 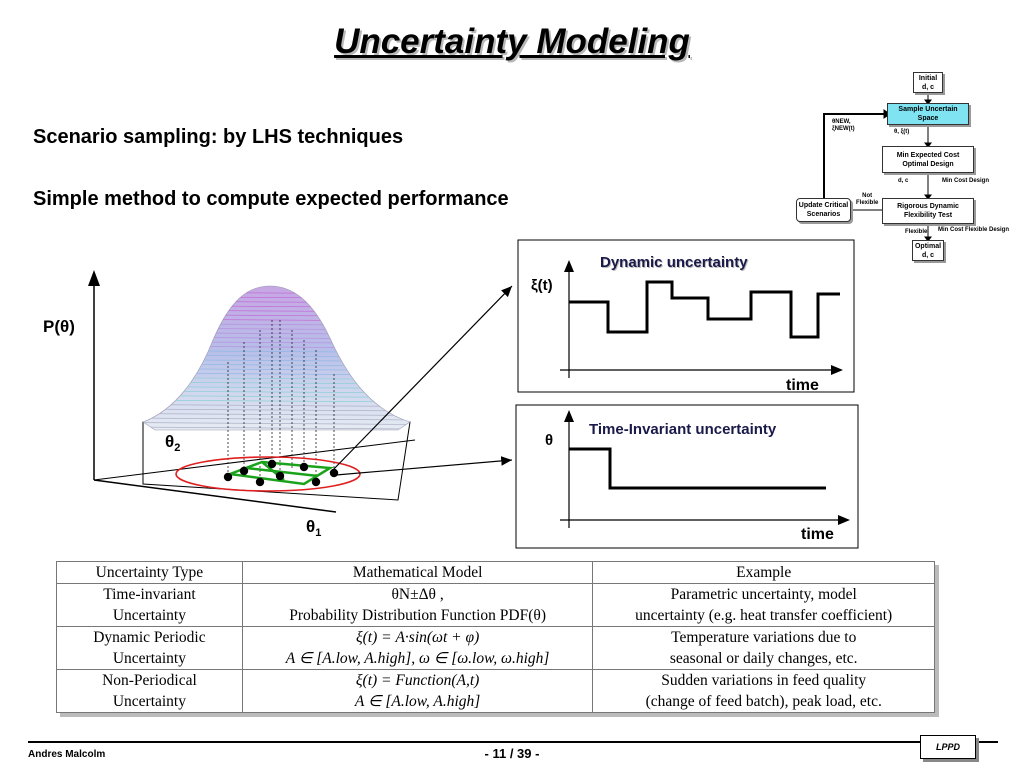 What do you see at coordinates (928, 159) in the screenshot?
I see `flow-min-expected-box: Min Expected Cost Optimal Design` at bounding box center [928, 159].